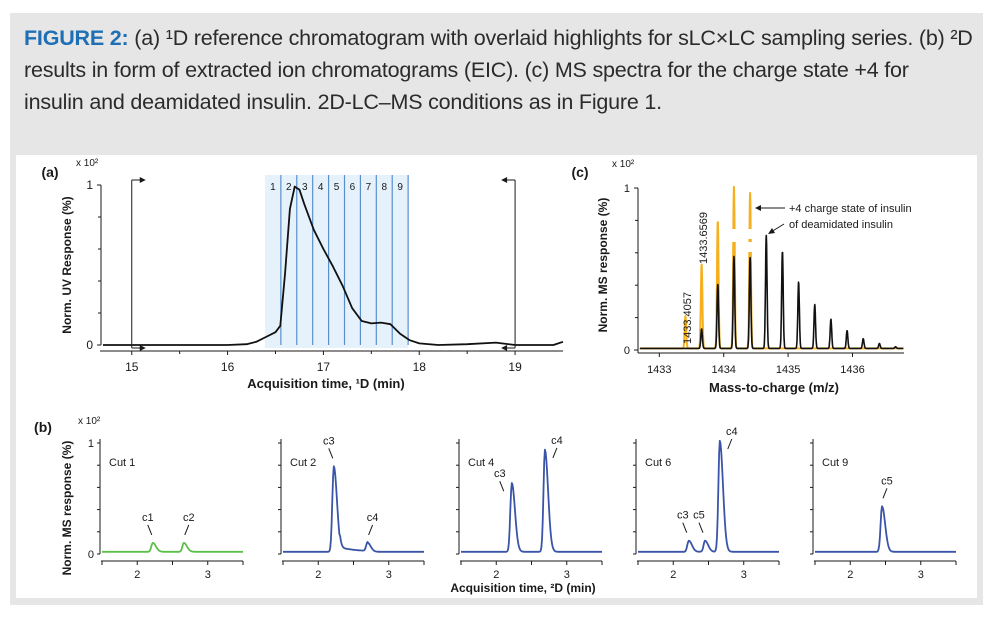  What do you see at coordinates (688, 318) in the screenshot?
I see `peak-label-1433-4057: 1433.4057` at bounding box center [688, 318].